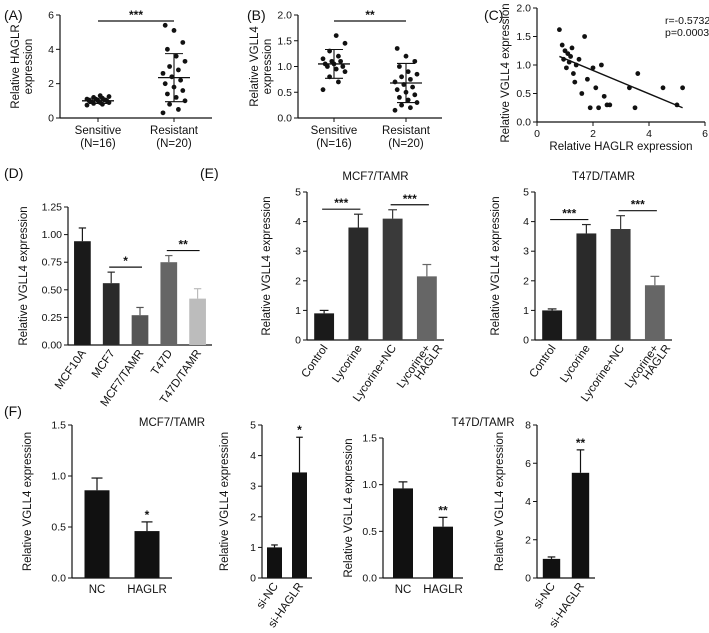 The width and height of the screenshot is (709, 633). What do you see at coordinates (603, 177) in the screenshot?
I see `chart-title: T47D/TAMR` at bounding box center [603, 177].